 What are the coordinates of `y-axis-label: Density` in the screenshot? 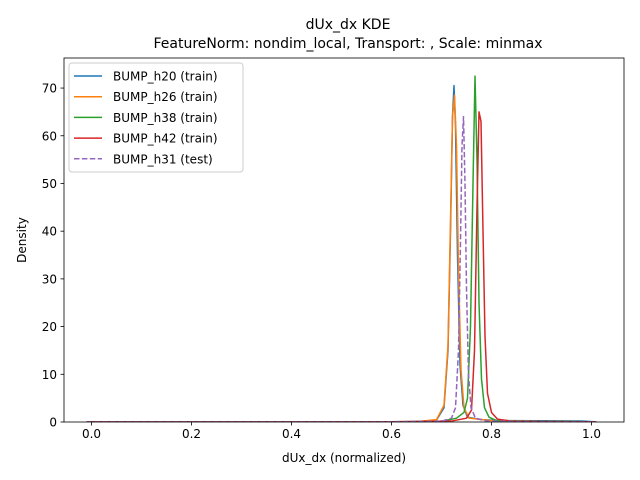 It's located at (22, 240).